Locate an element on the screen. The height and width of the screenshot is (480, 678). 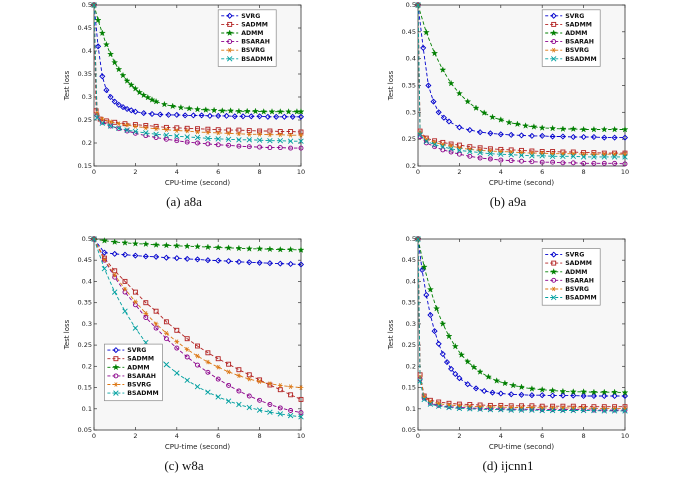
series-SADMM is located at coordinates (197, 319).